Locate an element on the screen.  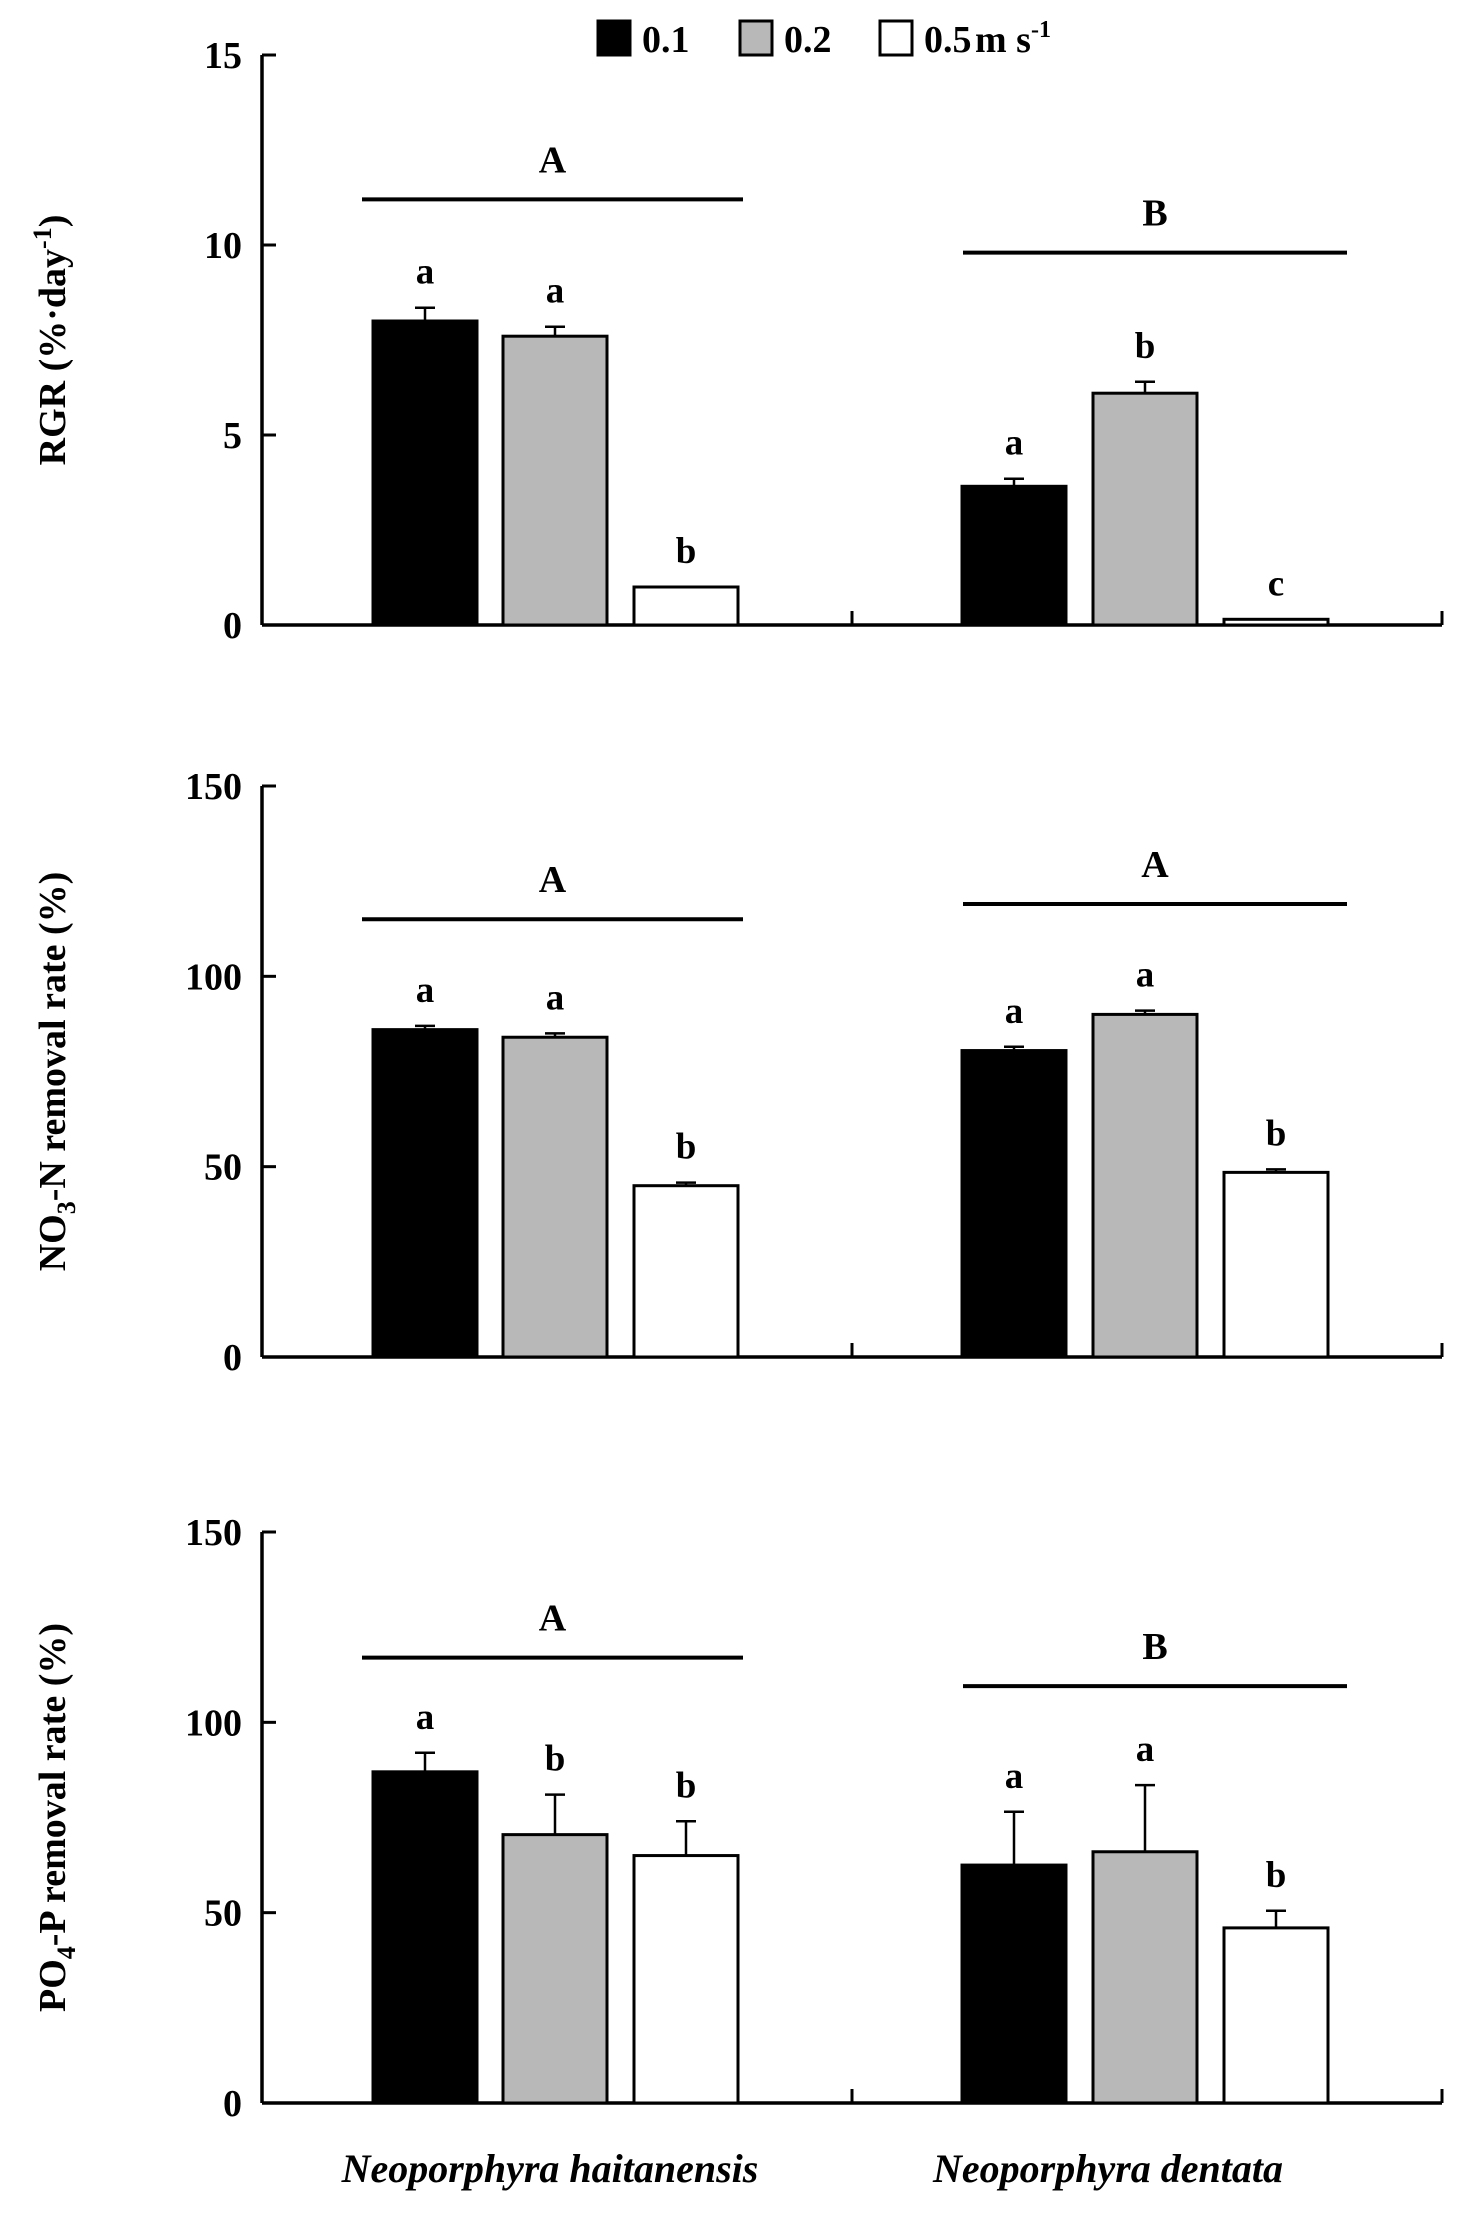
legend-label-0.1: 0.1 is located at coordinates (666, 40).